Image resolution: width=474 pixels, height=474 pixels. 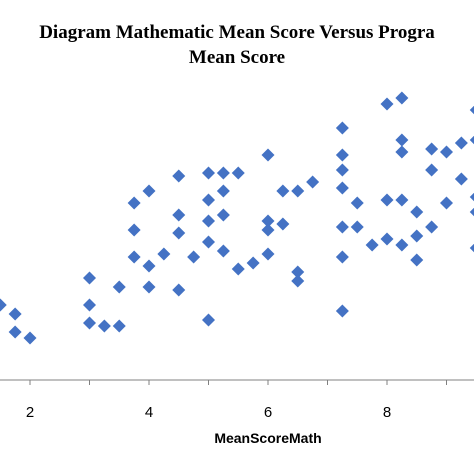 I want to click on chart-title-line-2: Mean Score, so click(x=237, y=57).